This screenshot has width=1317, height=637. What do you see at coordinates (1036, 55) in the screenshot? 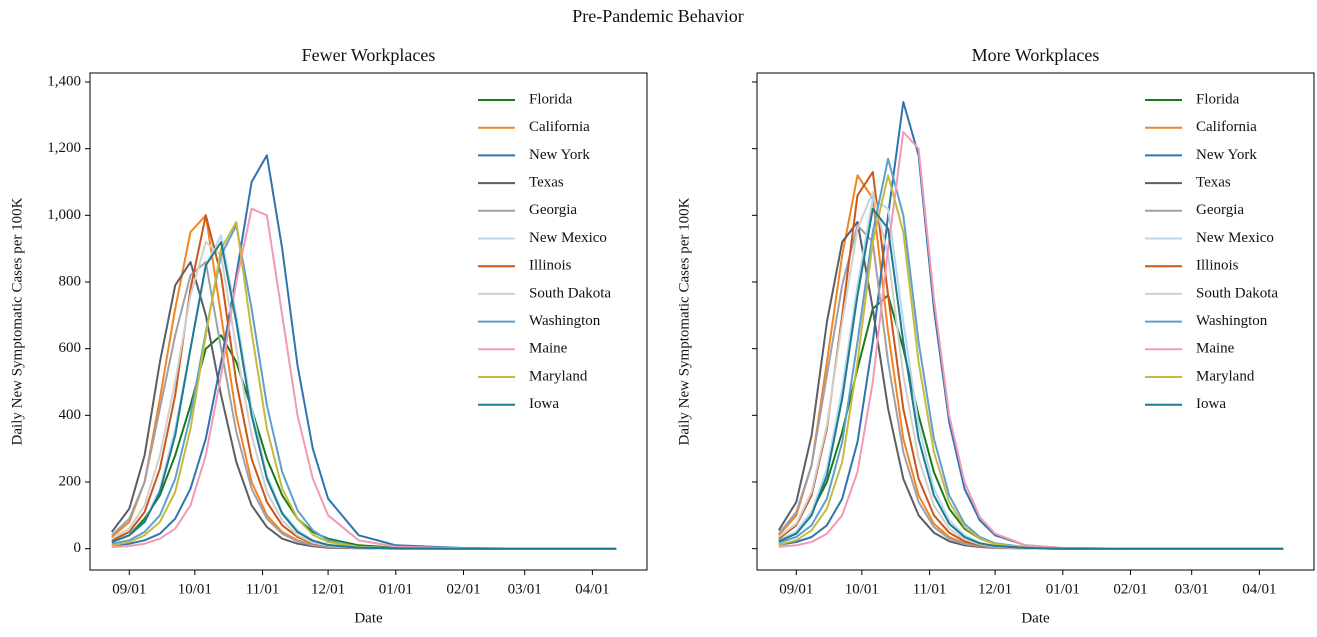
I see `axes-title: More Workplaces` at bounding box center [1036, 55].